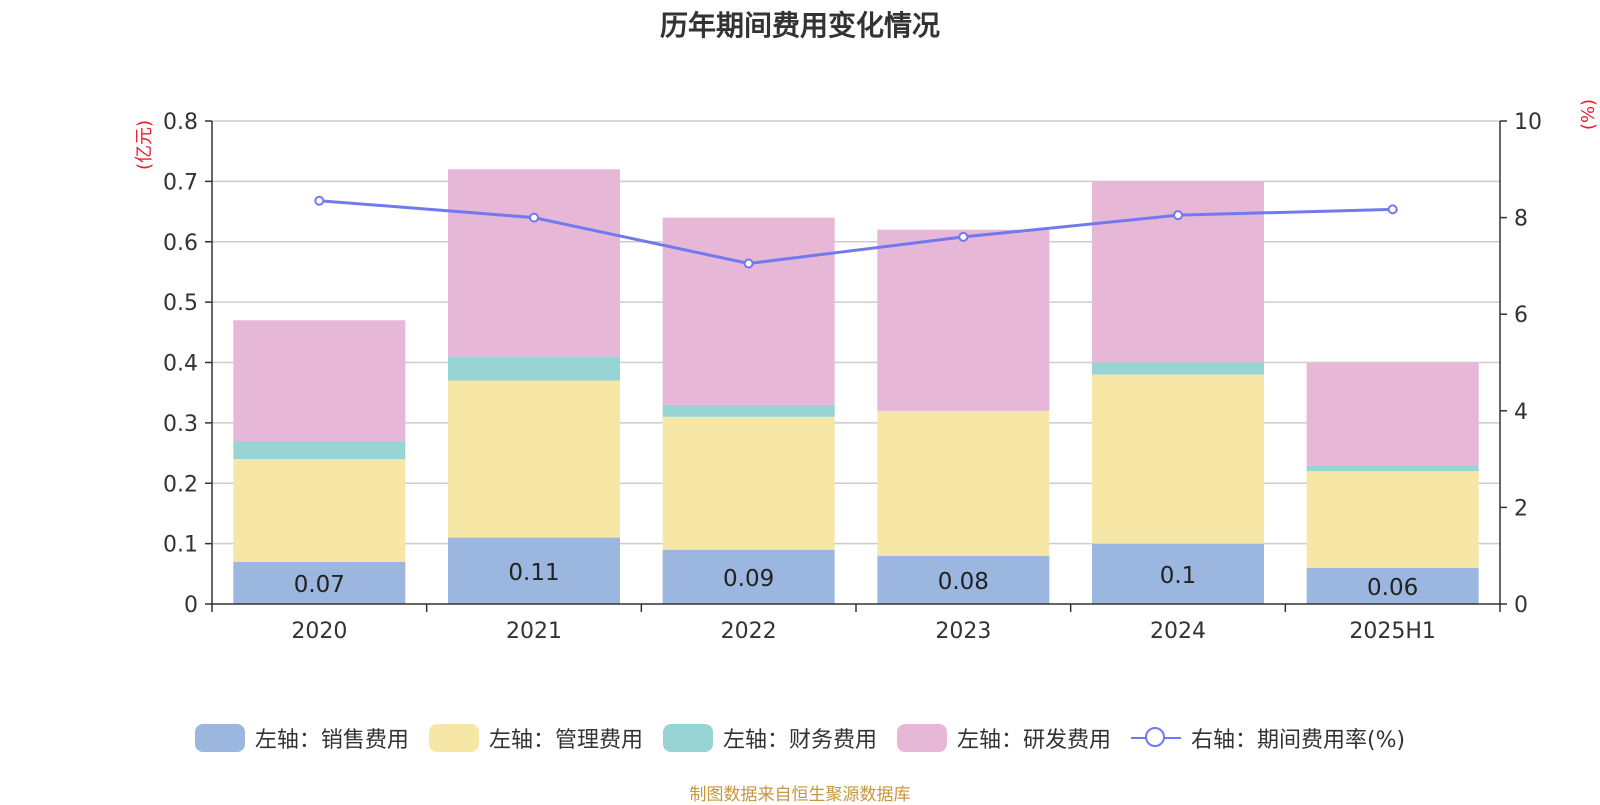 The width and height of the screenshot is (1600, 805). Describe the element at coordinates (180, 182) in the screenshot. I see `left-tick-label: 0.7` at that location.